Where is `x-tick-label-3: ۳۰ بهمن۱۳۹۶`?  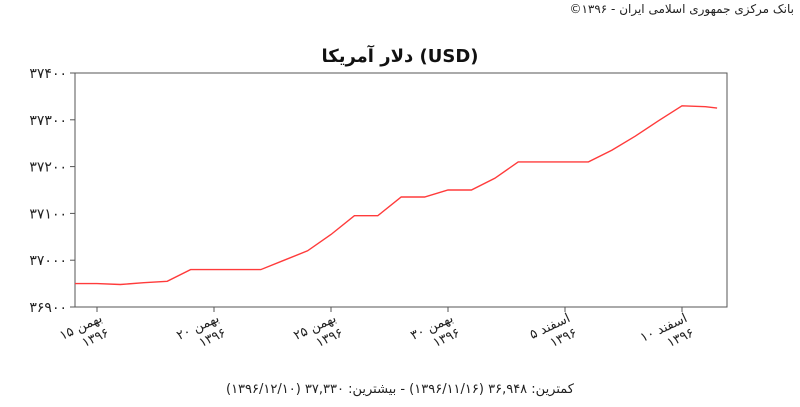
x-tick-label-3: ۳۰ بهمن۱۳۹۶ is located at coordinates (435, 334).